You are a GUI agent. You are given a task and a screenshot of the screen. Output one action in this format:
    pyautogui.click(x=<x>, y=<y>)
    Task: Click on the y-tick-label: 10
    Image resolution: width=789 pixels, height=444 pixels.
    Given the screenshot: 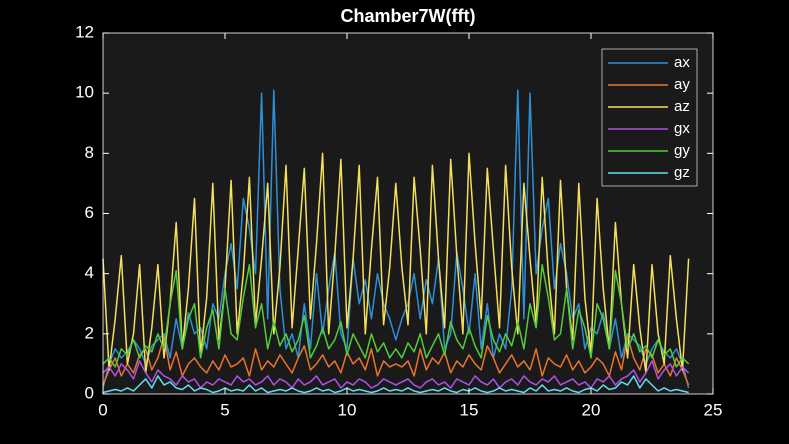 What is the action you would take?
    pyautogui.click(x=84, y=92)
    